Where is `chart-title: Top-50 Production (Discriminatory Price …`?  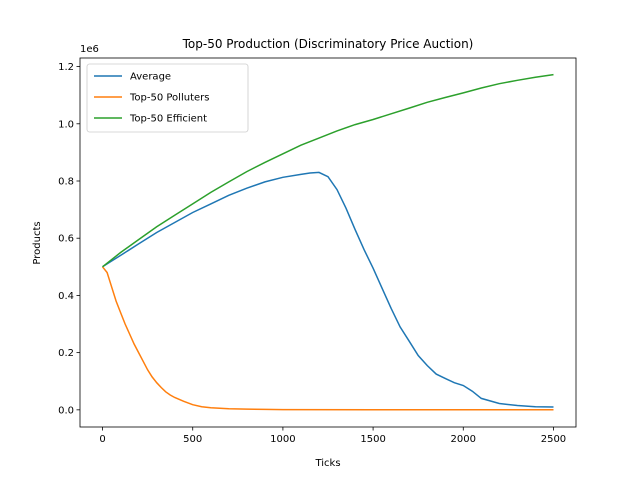 chart-title: Top-50 Production (Discriminatory Price … is located at coordinates (328, 44).